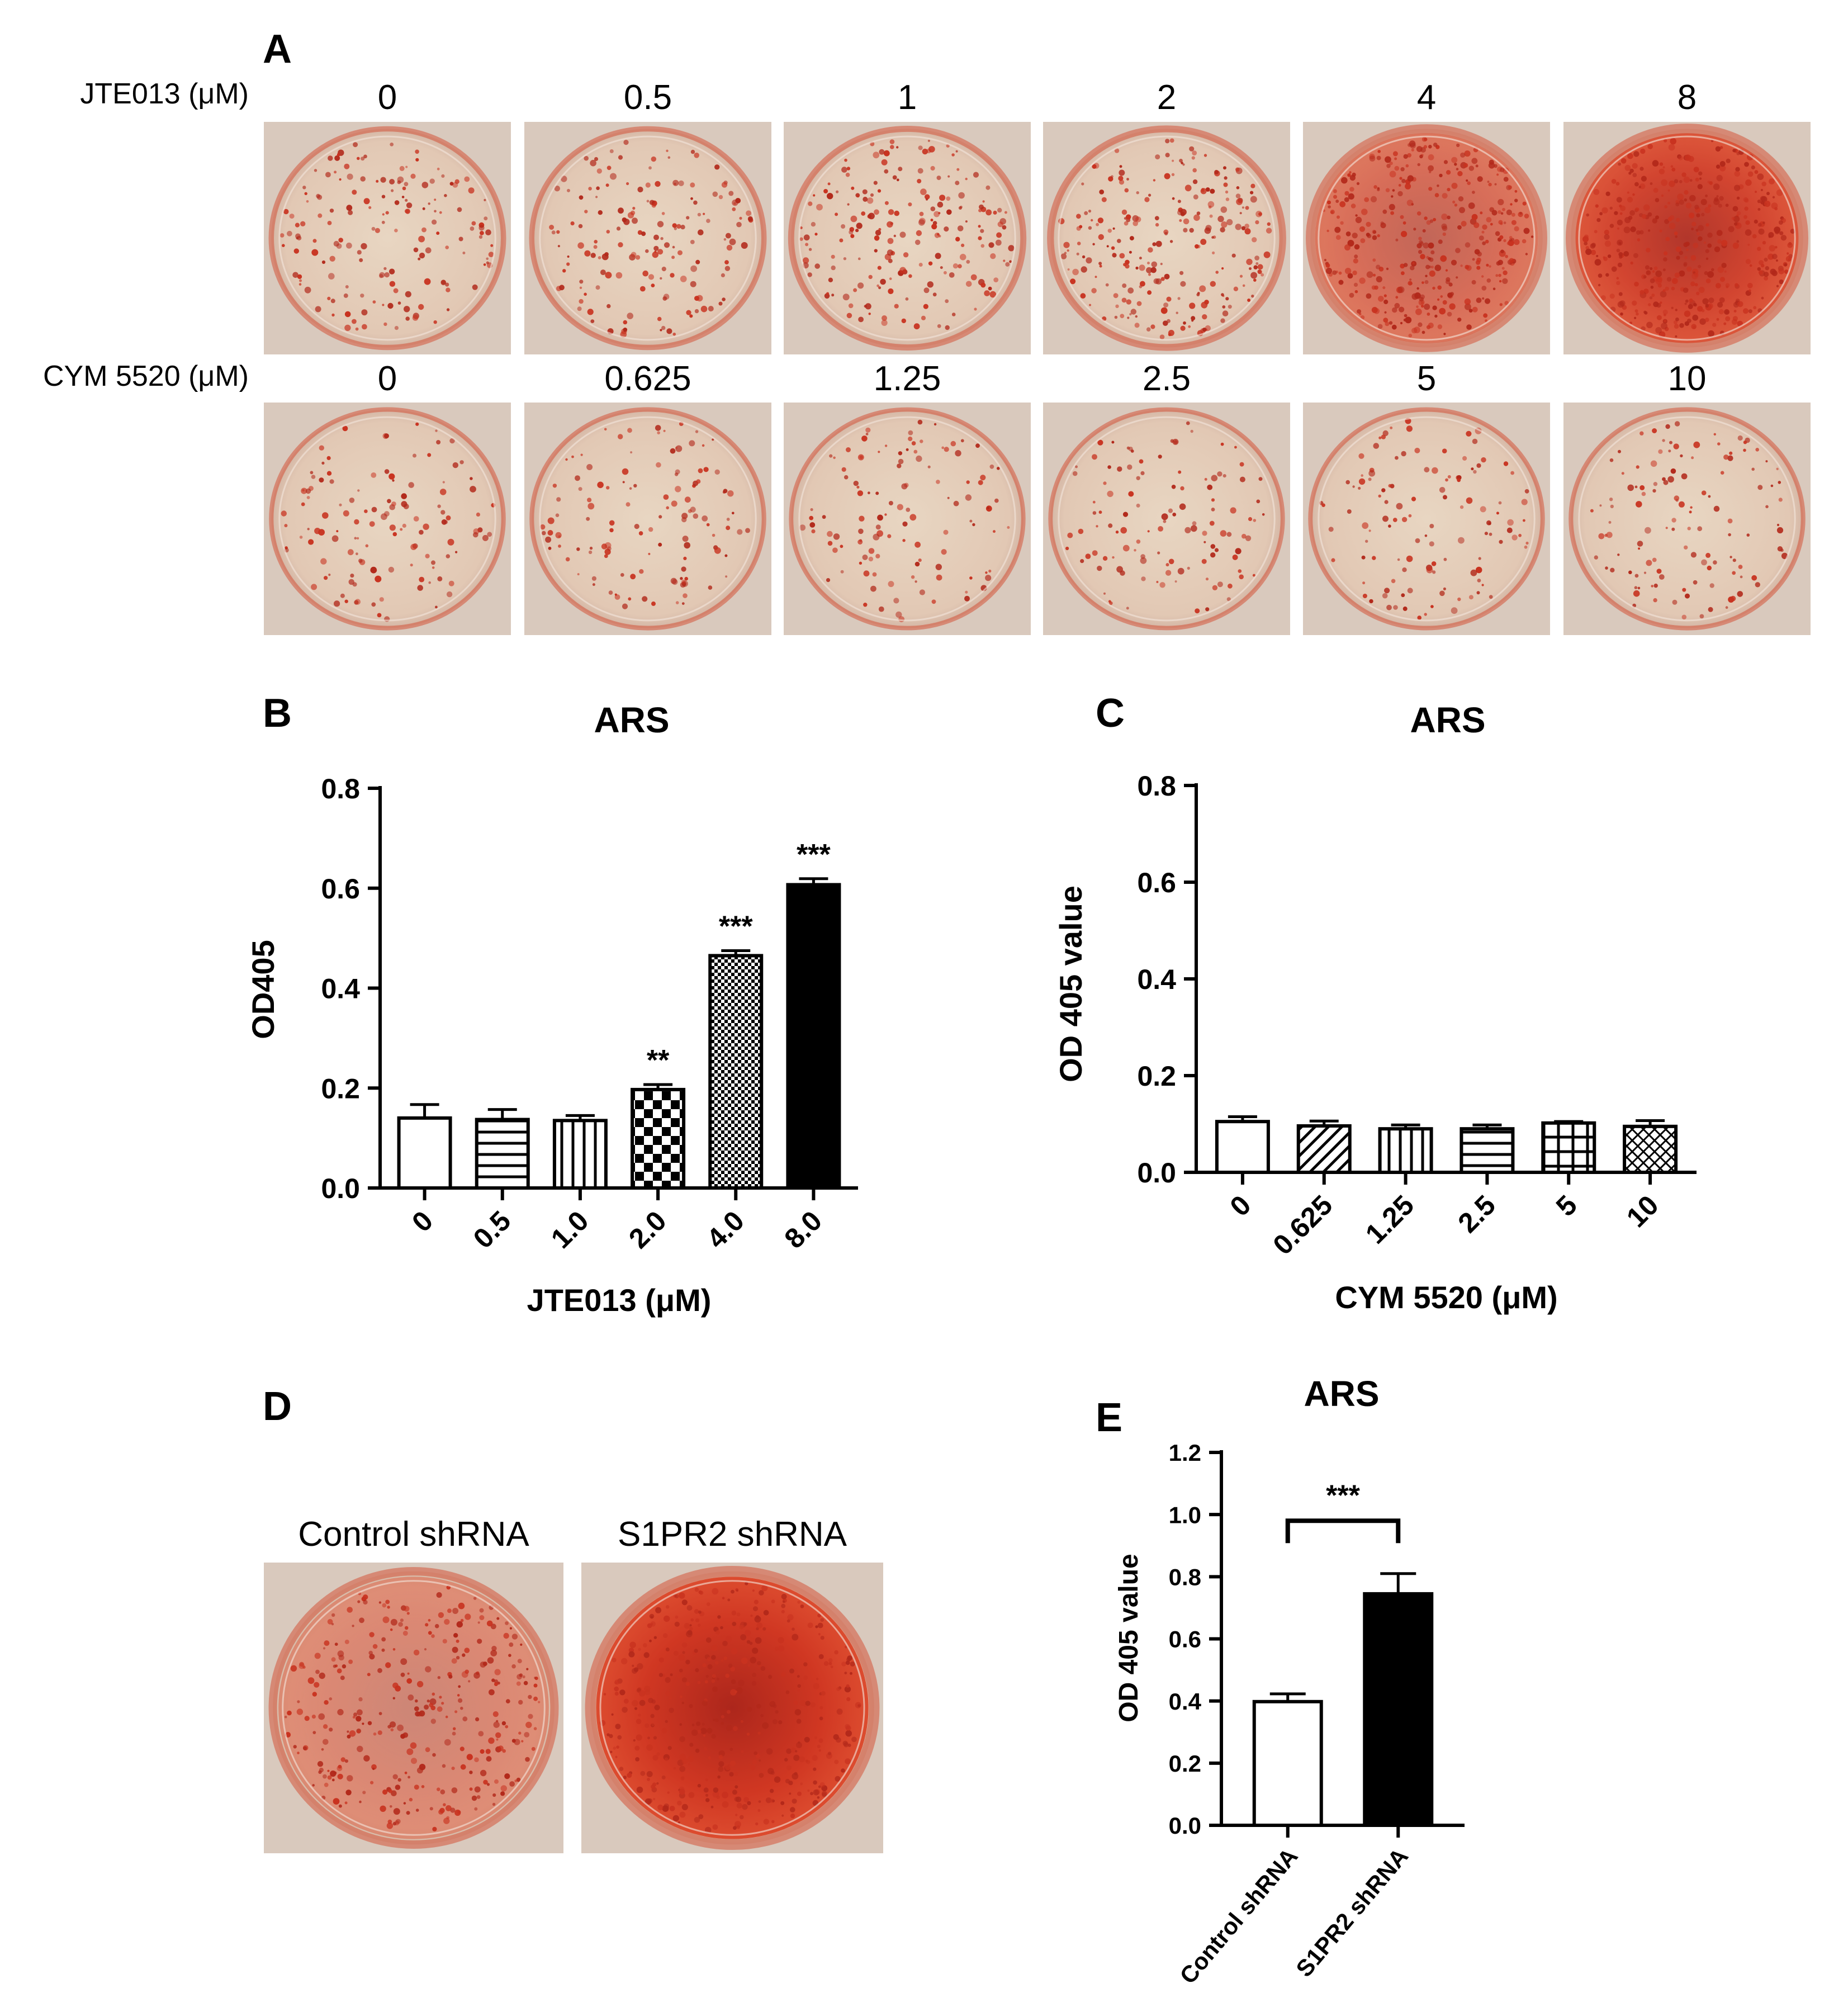 This screenshot has height=2007, width=1848. What do you see at coordinates (1352, 1913) in the screenshot?
I see `x-tick-label: S1PR2 shRNA` at bounding box center [1352, 1913].